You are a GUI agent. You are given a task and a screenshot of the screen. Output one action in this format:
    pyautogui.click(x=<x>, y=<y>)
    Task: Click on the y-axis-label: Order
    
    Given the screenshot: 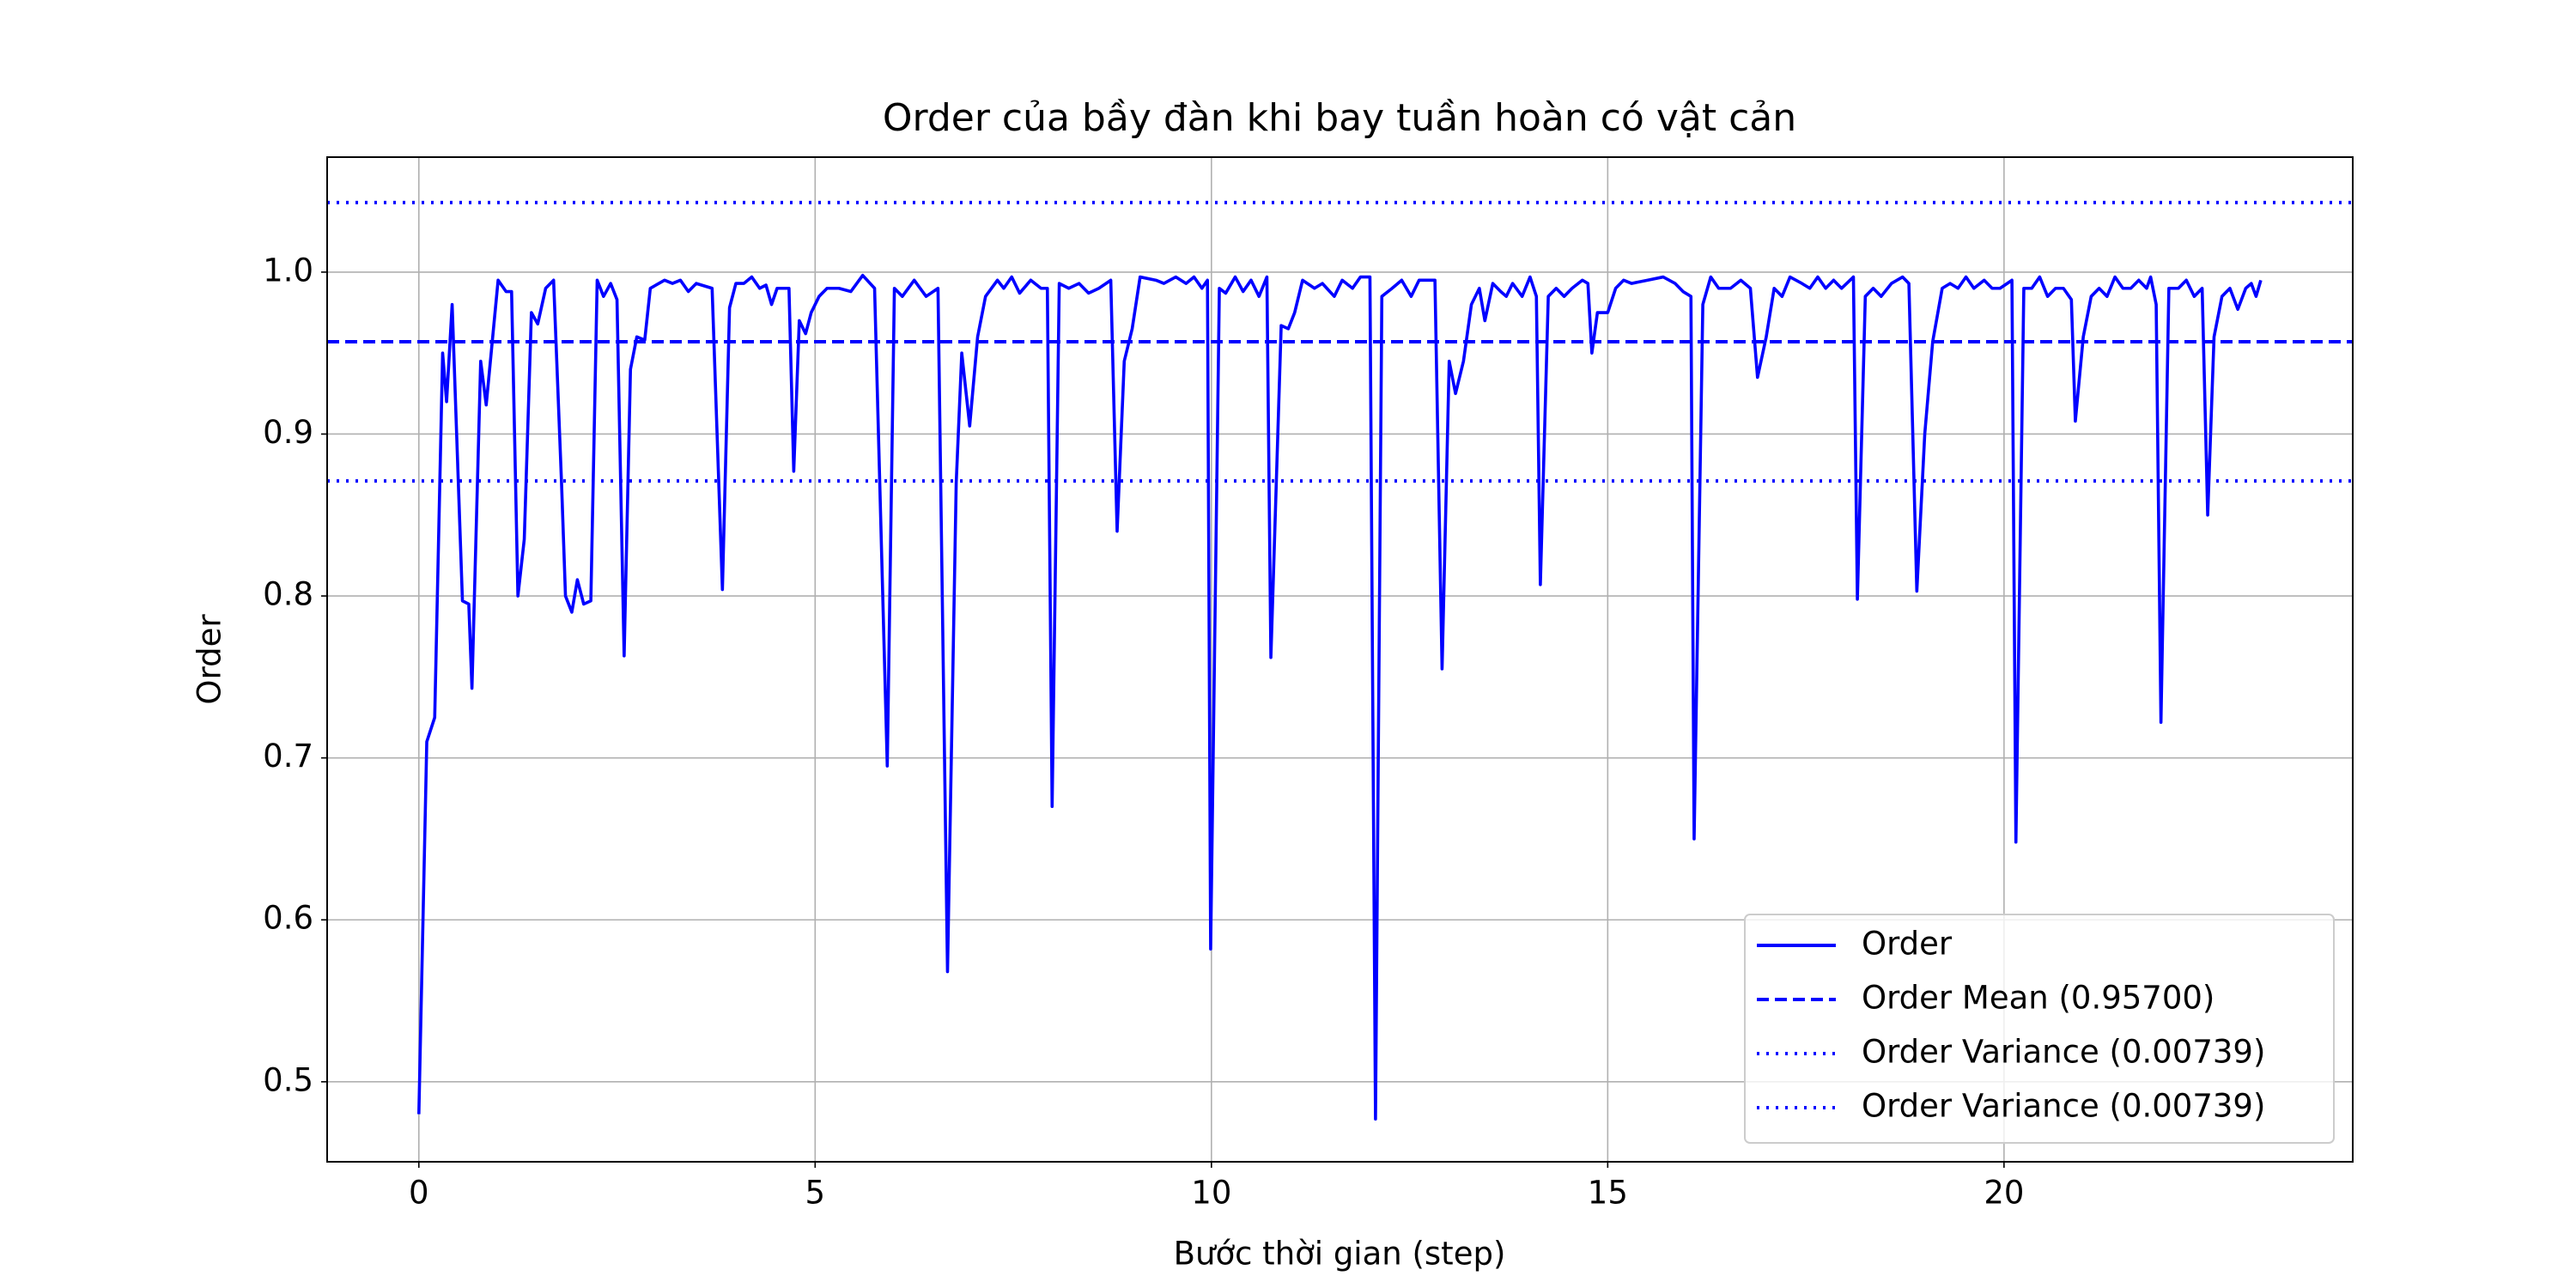 What is the action you would take?
    pyautogui.click(x=209, y=660)
    